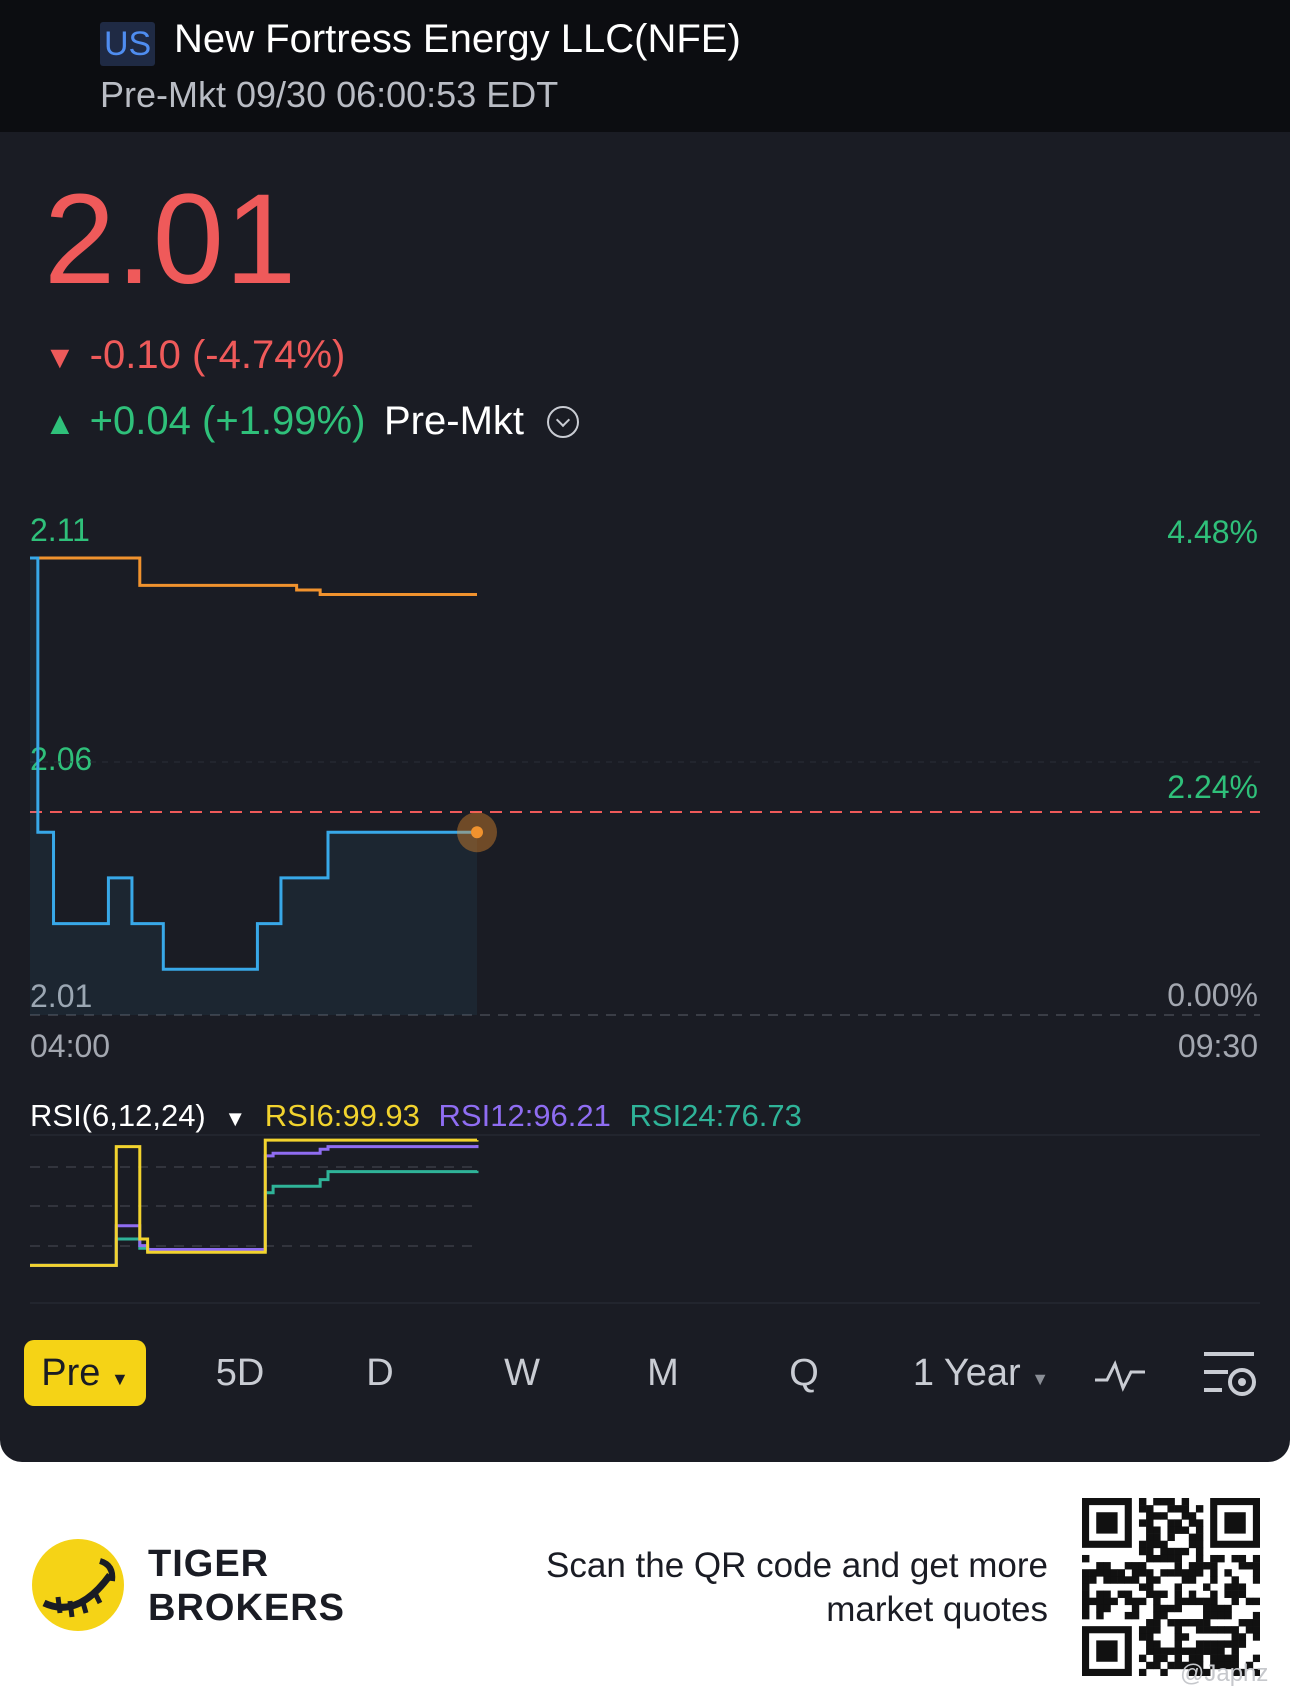  I want to click on chart-settings-icon, so click(1229, 1375).